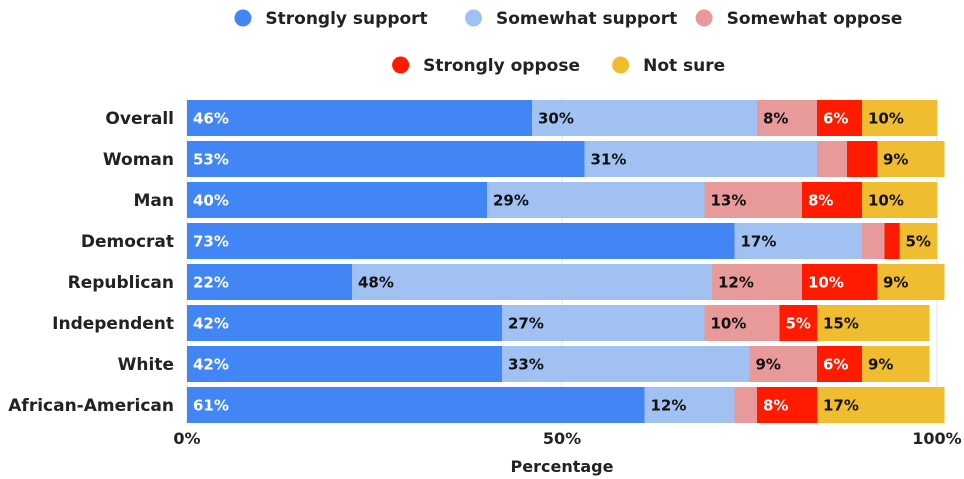 The height and width of the screenshot is (479, 964). I want to click on bar-african-american-not-sure, so click(881, 405).